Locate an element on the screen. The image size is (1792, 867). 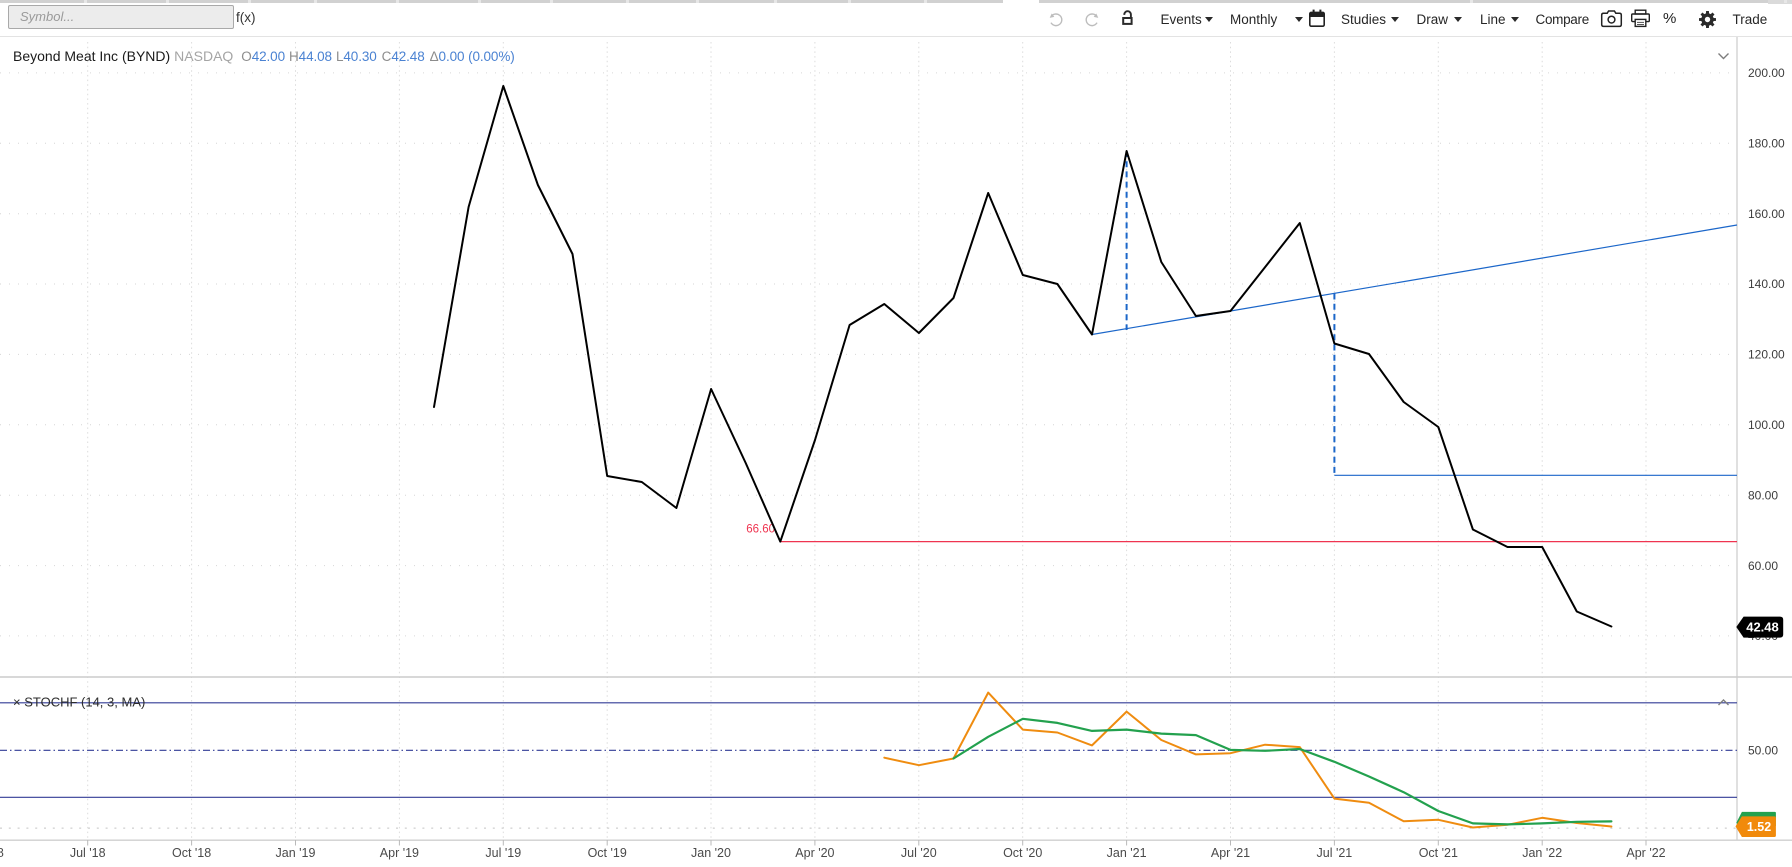
svg-text: Oct '20 is located at coordinates (1022, 853).